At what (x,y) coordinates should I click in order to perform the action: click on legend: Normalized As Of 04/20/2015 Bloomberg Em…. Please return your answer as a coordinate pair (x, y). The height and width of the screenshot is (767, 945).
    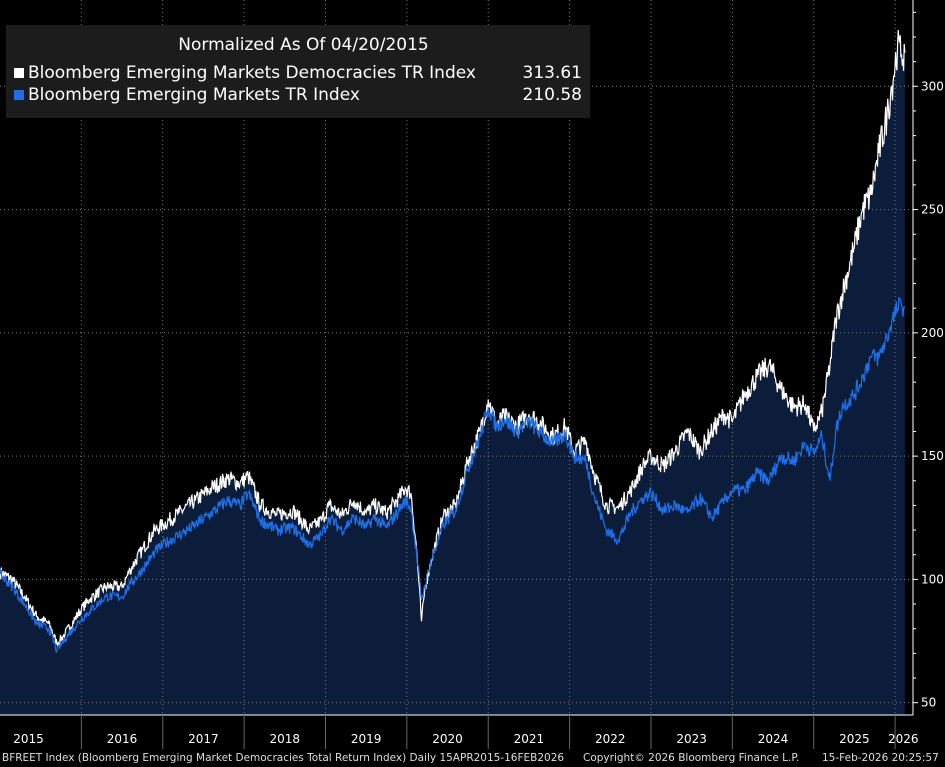
    Looking at the image, I should click on (298, 71).